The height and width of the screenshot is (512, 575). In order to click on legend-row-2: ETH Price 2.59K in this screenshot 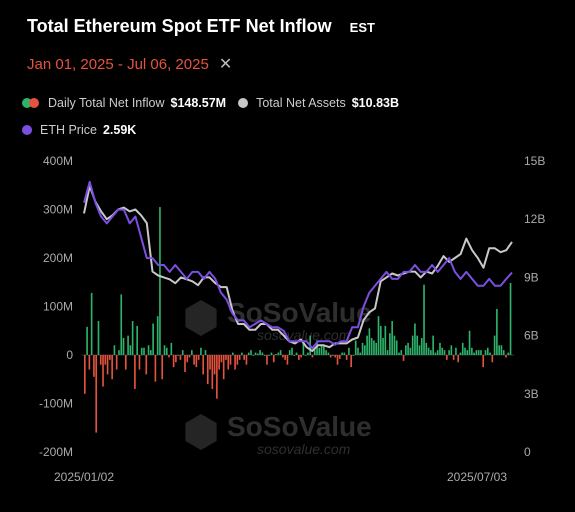, I will do `click(85, 130)`.